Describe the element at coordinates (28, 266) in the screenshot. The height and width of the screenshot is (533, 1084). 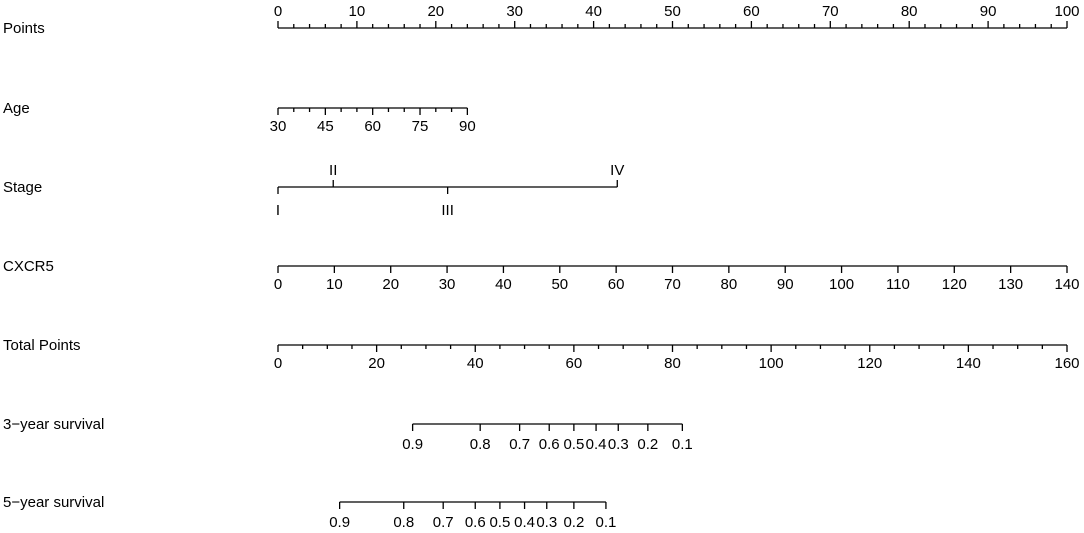
I see `cxcr5-scale-name: CXCR5` at that location.